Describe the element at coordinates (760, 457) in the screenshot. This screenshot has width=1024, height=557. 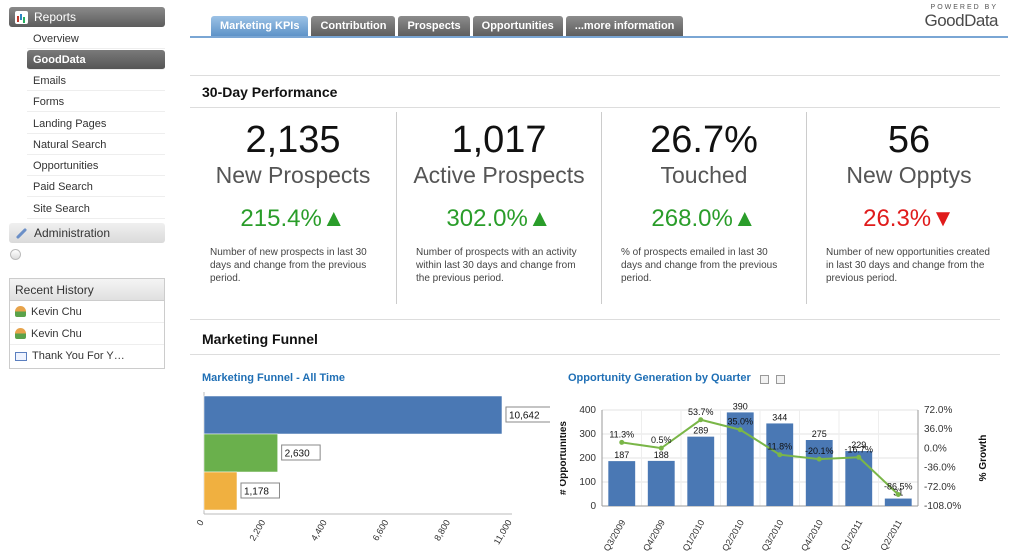
I see `growth-line` at that location.